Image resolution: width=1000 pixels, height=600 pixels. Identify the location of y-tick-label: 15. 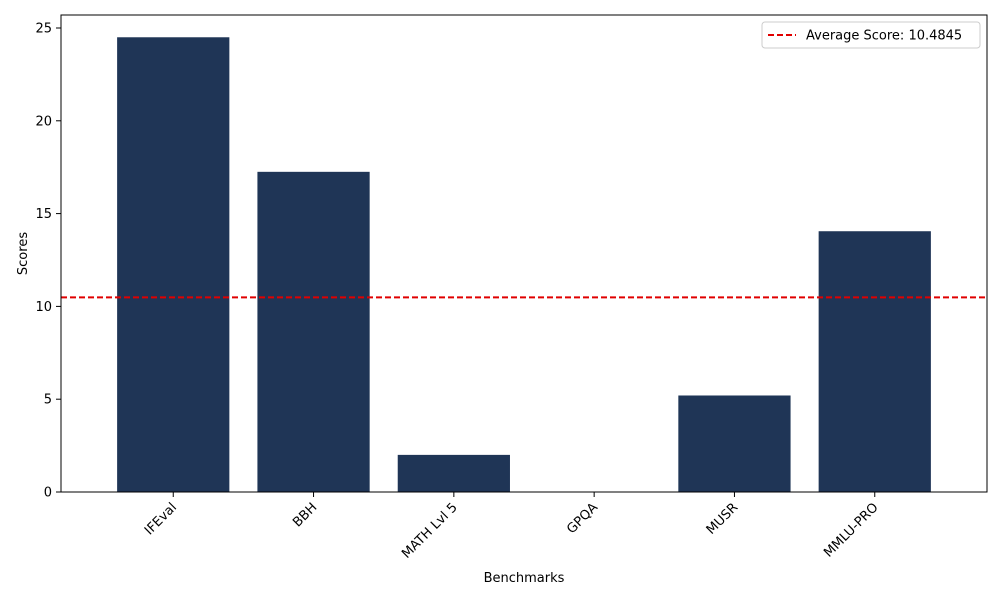
(43, 214).